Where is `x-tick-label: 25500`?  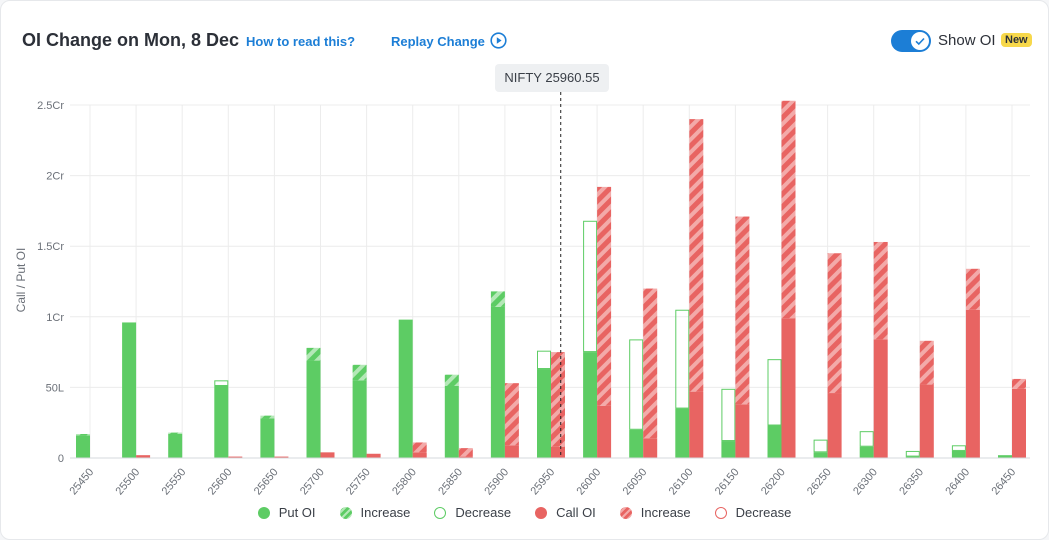 x-tick-label: 25500 is located at coordinates (128, 481).